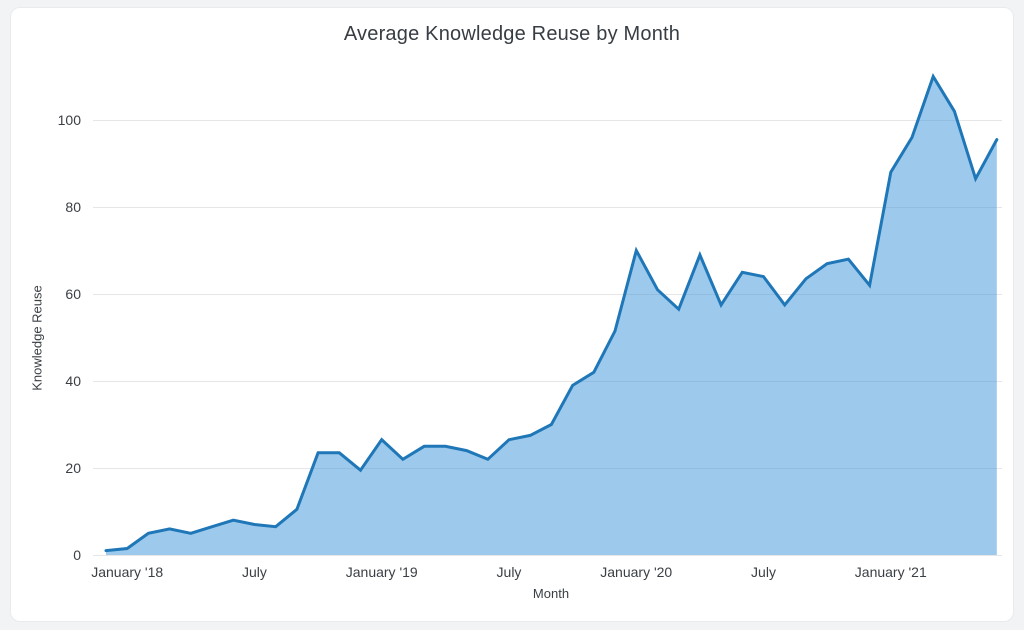 This screenshot has width=1024, height=630. I want to click on y-tick-label: 80, so click(73, 207).